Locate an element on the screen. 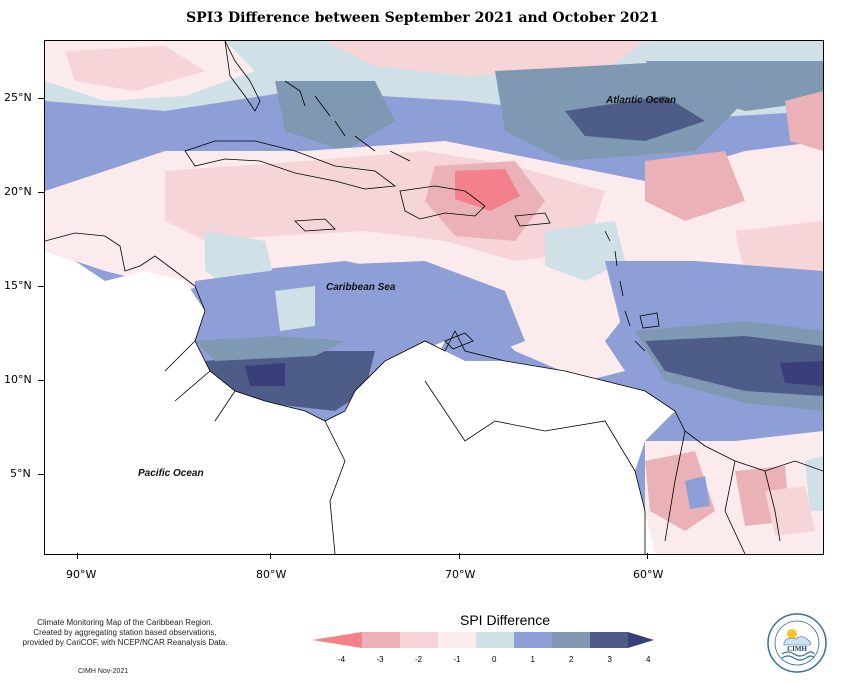  pacific-ocean-label: Pacific Ocean is located at coordinates (171, 473).